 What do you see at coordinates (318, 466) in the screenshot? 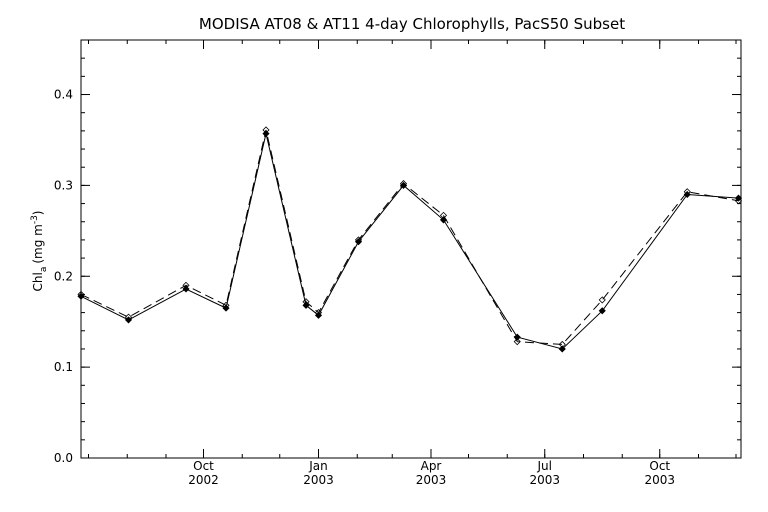
I see `x-tick-label-month: Jan` at bounding box center [318, 466].